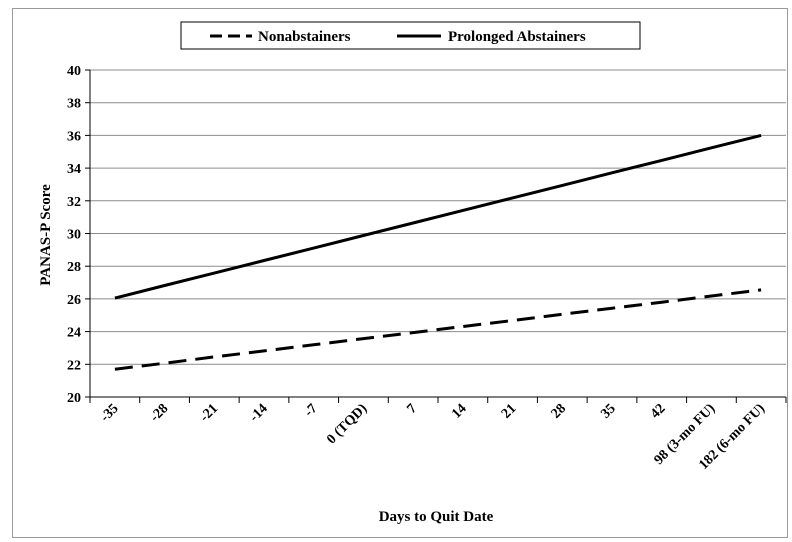  Describe the element at coordinates (347, 424) in the screenshot. I see `x-tick-label: 0 (TQD)` at that location.